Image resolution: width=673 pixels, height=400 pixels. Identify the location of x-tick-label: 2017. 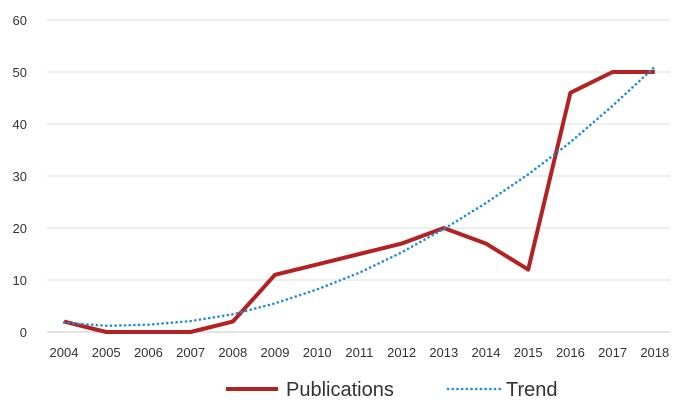
(612, 352).